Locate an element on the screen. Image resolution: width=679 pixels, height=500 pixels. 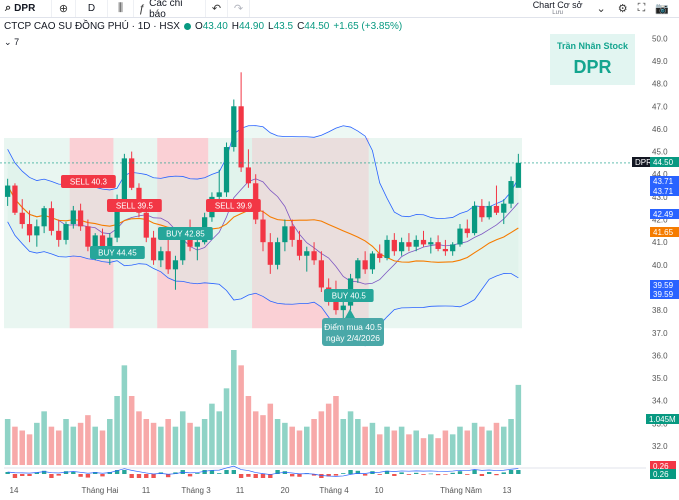
note-line-1: Điểm mua 40.5 is located at coordinates (353, 327).